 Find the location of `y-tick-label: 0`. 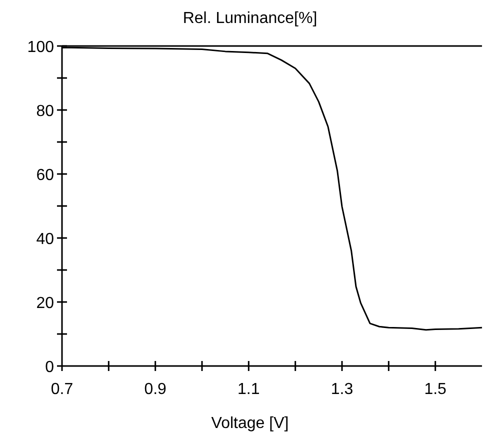

y-tick-label: 0 is located at coordinates (49, 367).